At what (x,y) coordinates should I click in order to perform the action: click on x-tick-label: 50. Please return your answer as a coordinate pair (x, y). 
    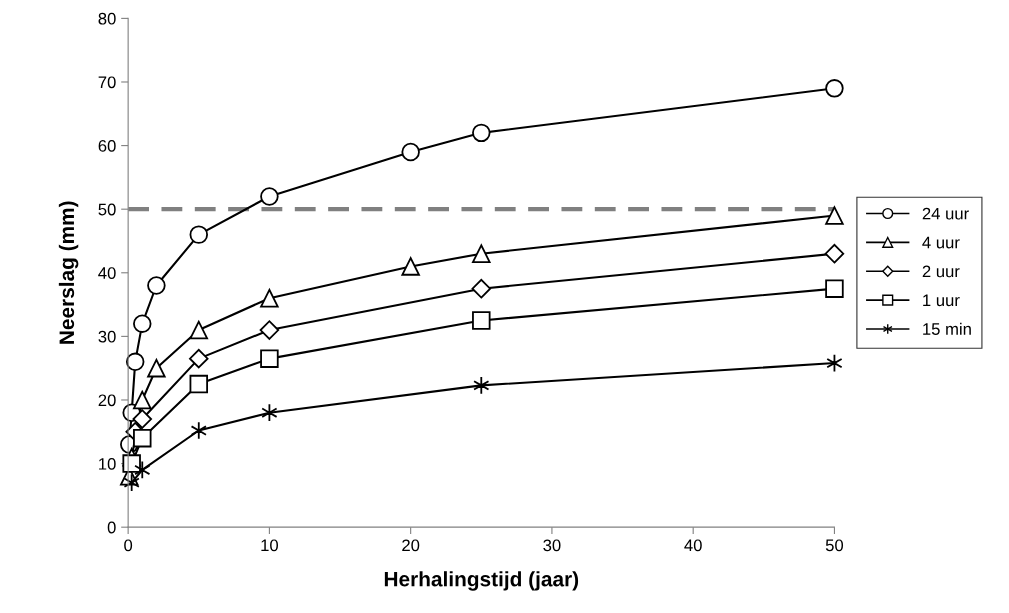
    Looking at the image, I should click on (834, 545).